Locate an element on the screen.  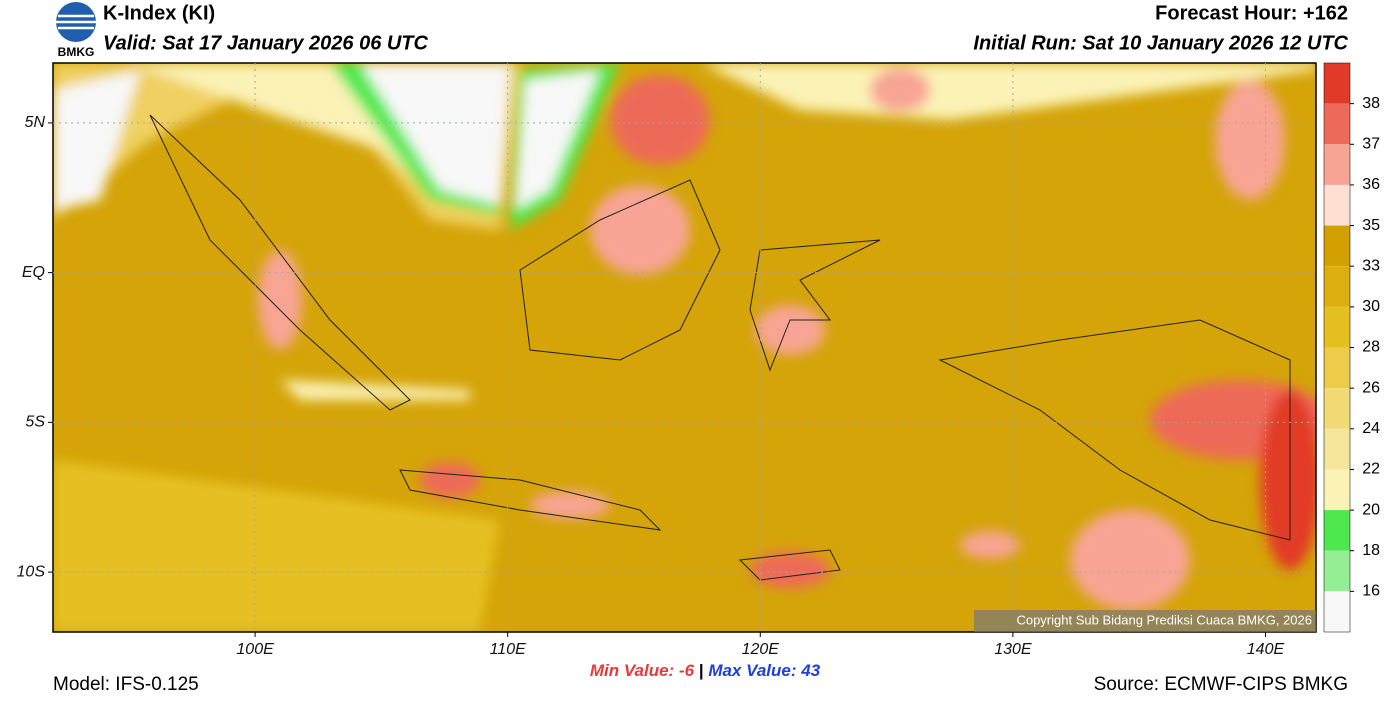
logo-text: BMKG is located at coordinates (76, 52).